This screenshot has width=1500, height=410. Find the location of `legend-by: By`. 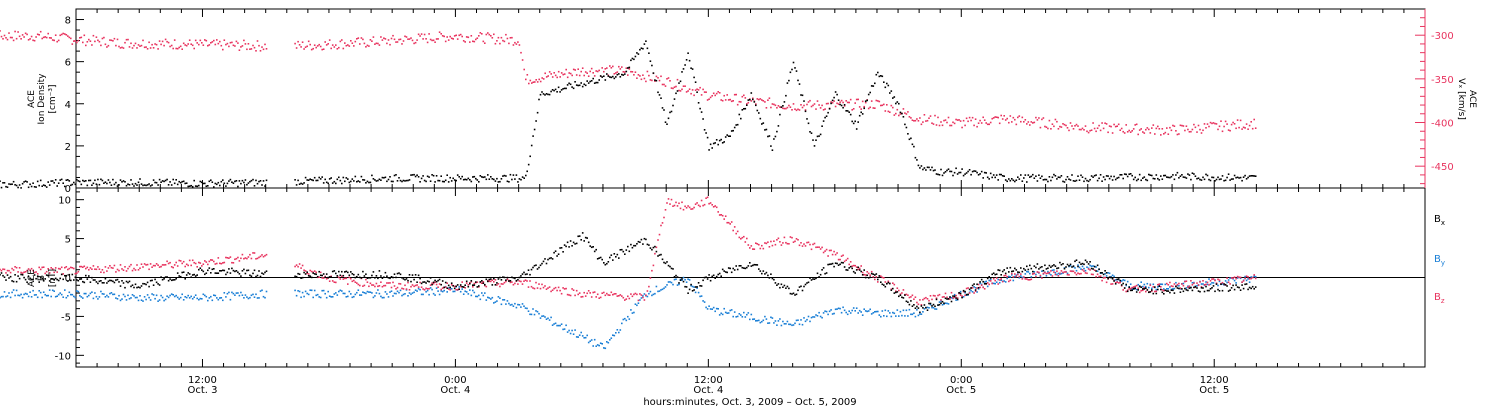

legend-by: By is located at coordinates (1439, 260).